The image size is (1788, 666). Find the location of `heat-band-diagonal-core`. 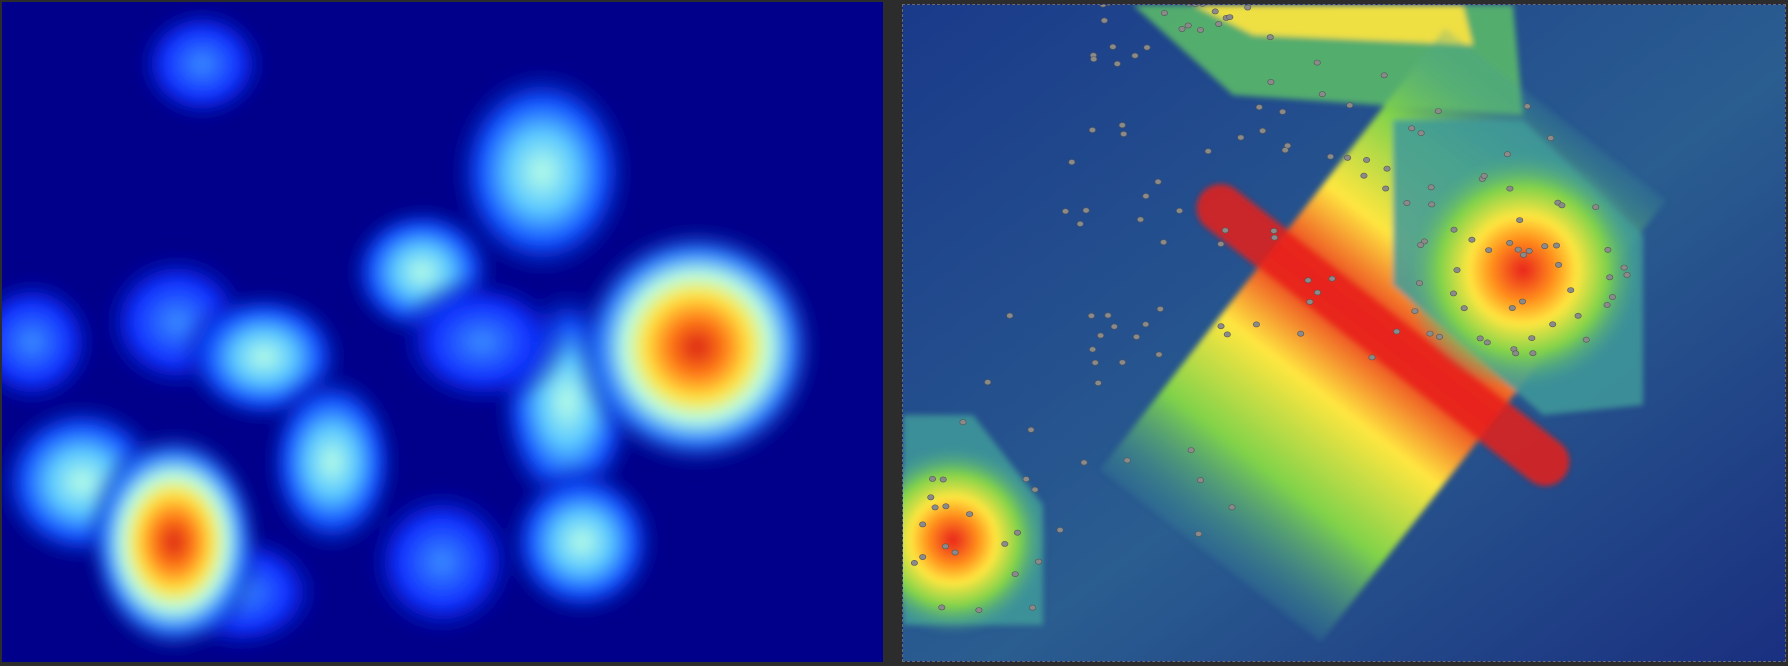

heat-band-diagonal-core is located at coordinates (1383, 335).